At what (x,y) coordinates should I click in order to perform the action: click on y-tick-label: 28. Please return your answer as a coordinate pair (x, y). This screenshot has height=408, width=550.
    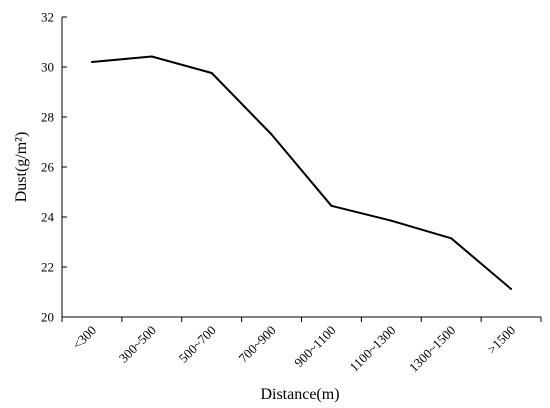
    Looking at the image, I should click on (47, 117).